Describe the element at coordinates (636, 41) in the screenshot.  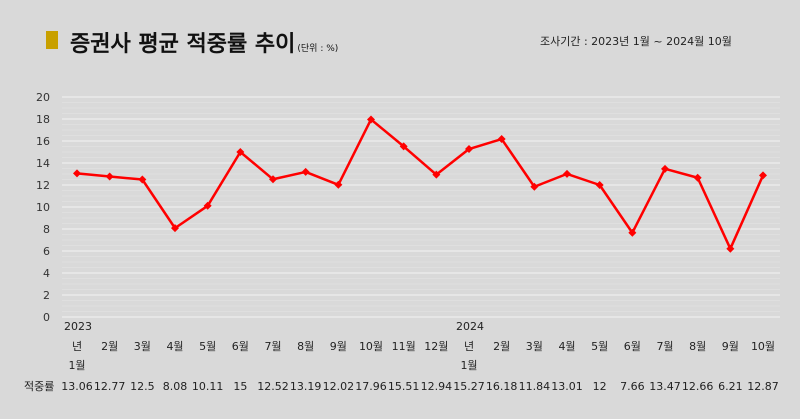
I see `survey-period: 조사기간 : 2023년 1월 ~ 2024월 10월` at that location.